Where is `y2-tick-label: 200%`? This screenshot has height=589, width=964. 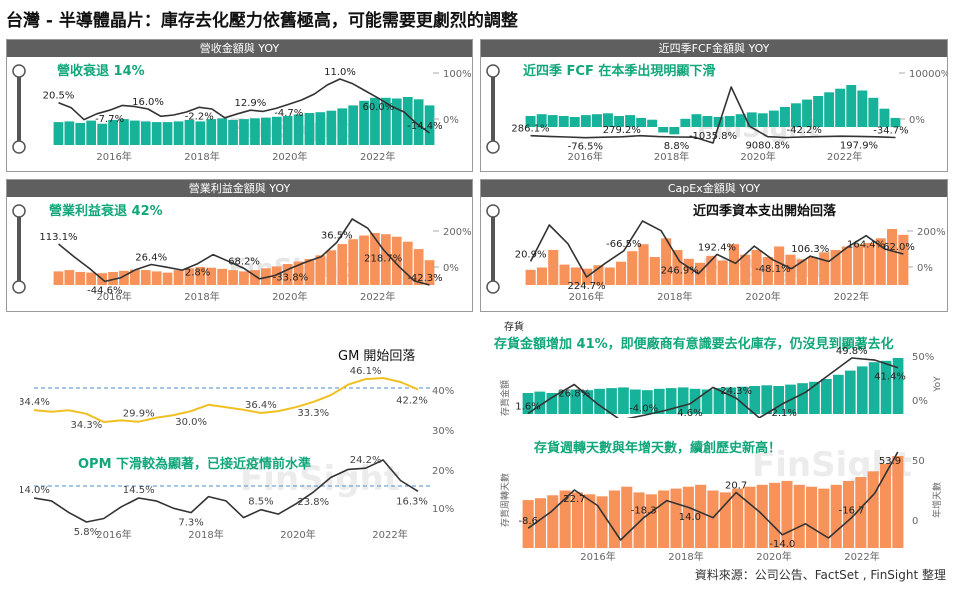
y2-tick-label: 200% is located at coordinates (931, 232).